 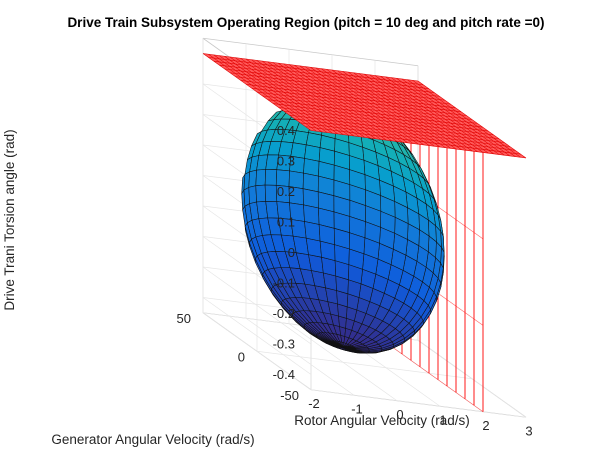 What do you see at coordinates (382, 420) in the screenshot?
I see `x-axis-label: Rotor Angular Velocity (rad/s)` at bounding box center [382, 420].